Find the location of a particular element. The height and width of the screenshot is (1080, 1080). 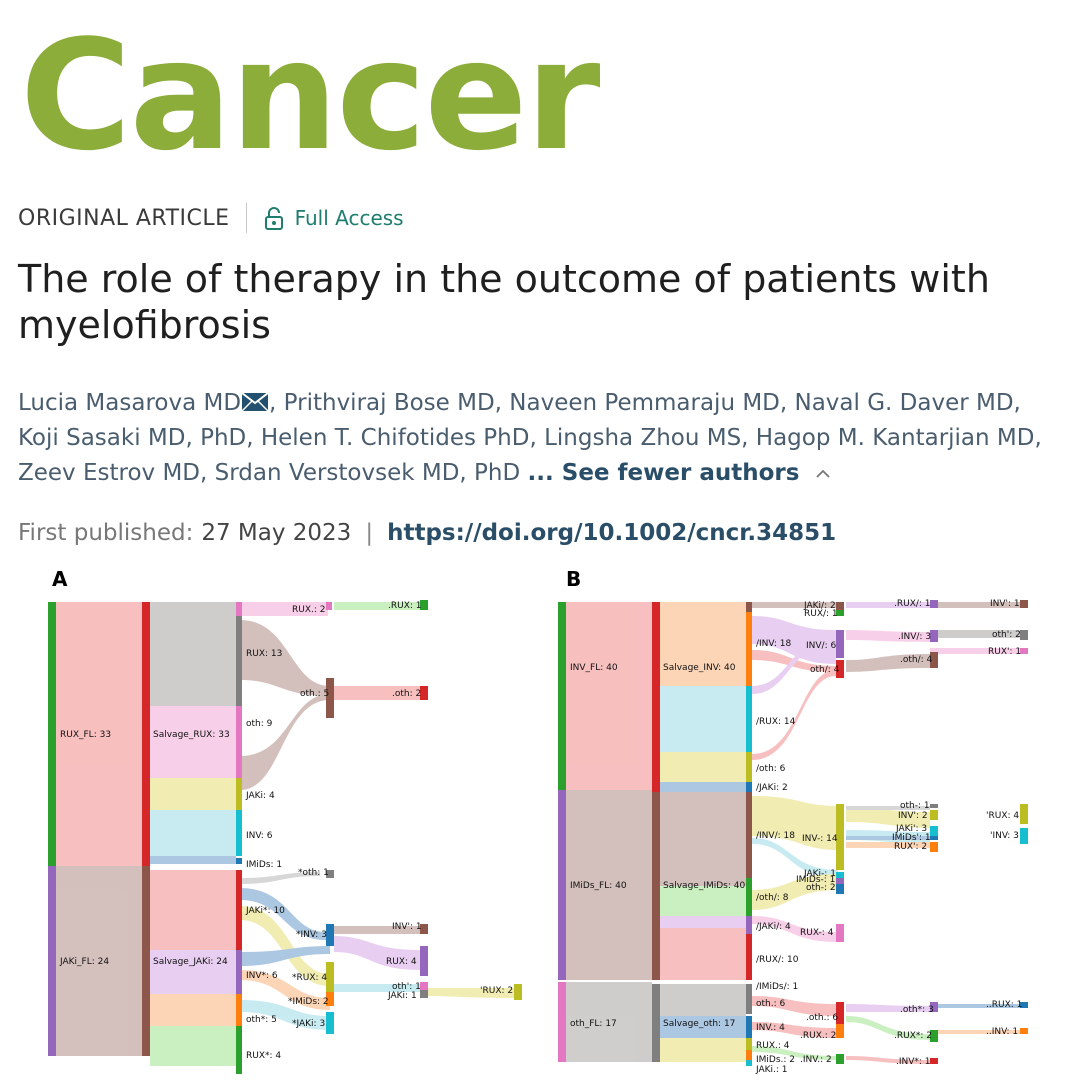

node-label: oth-: 2 is located at coordinates (821, 888).